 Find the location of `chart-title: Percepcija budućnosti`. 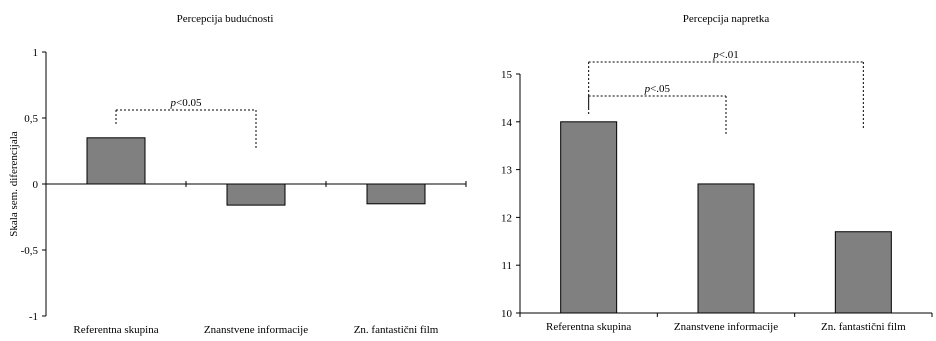

chart-title: Percepcija budućnosti is located at coordinates (225, 19).